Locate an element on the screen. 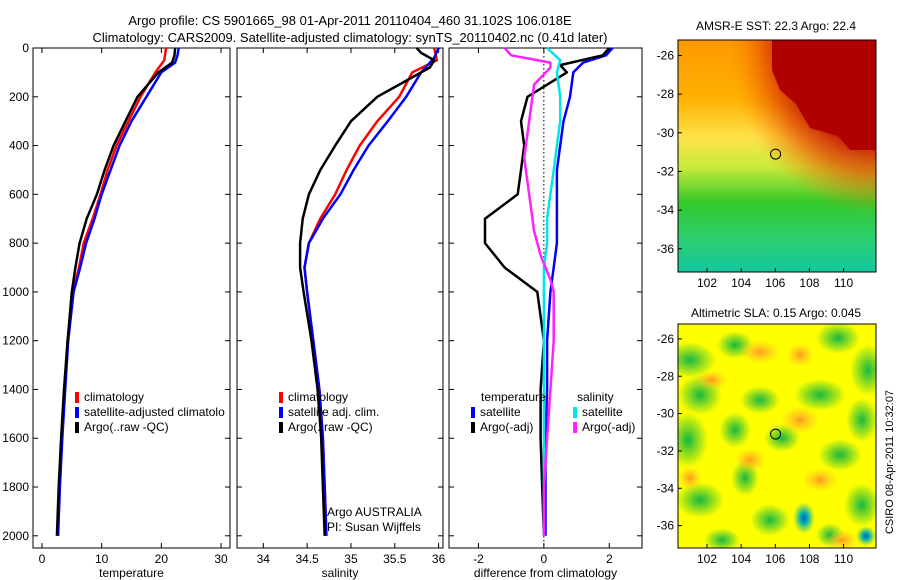 The image size is (900, 580). pi-credit: PI: Susan Wijffels is located at coordinates (374, 527).